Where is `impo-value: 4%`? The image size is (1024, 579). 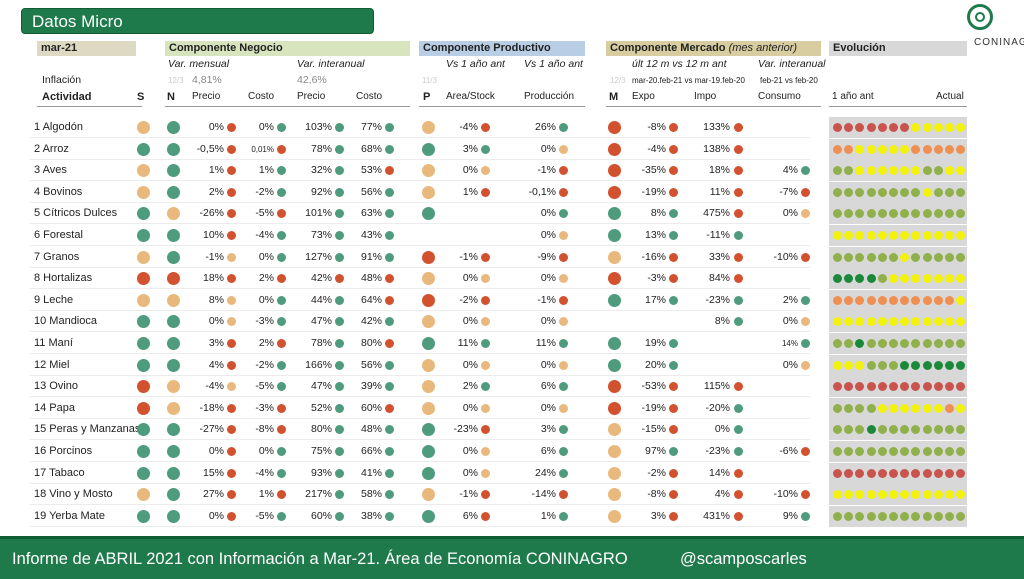
impo-value: 4% is located at coordinates (722, 494).